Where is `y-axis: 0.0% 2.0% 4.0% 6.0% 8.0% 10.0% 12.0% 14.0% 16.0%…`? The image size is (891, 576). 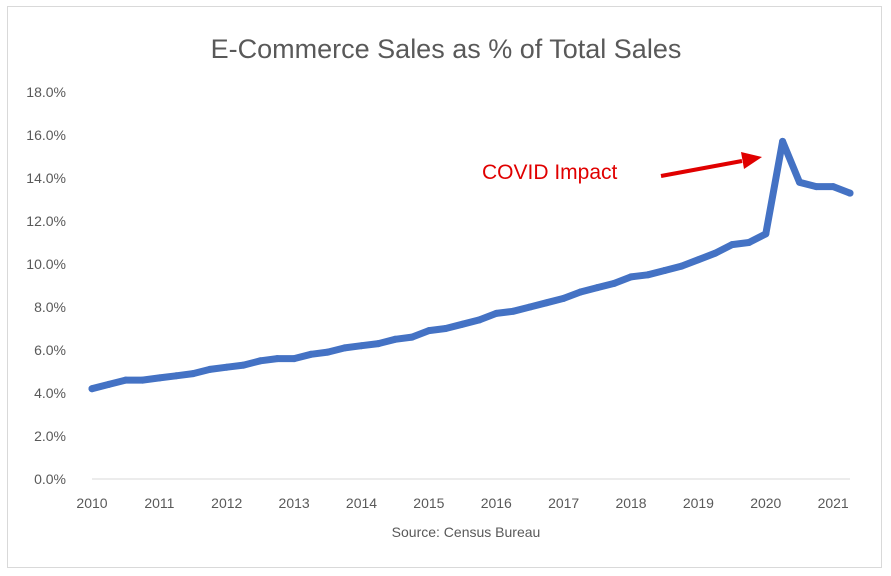
y-axis: 0.0% 2.0% 4.0% 6.0% 8.0% 10.0% 12.0% 14.0% 16.0%… is located at coordinates (46, 285).